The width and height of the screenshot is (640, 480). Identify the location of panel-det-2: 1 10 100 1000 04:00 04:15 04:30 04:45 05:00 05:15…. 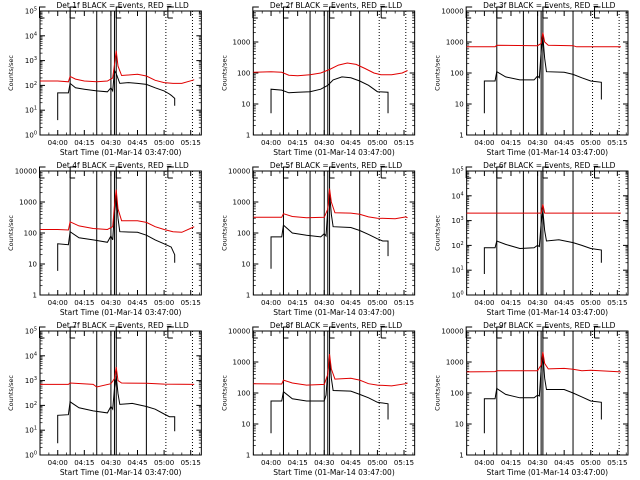
(318, 79).